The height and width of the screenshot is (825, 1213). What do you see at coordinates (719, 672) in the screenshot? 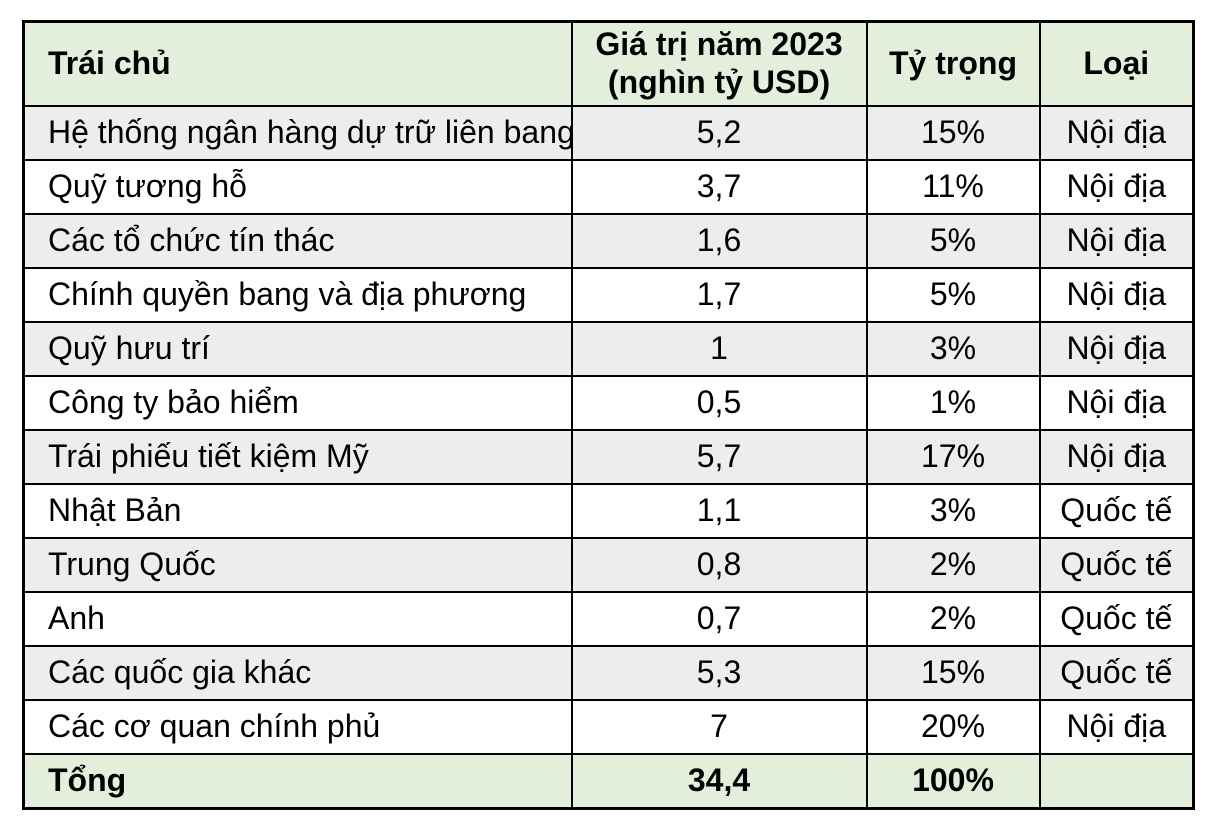
I see `row-value-cell: 5,3` at bounding box center [719, 672].